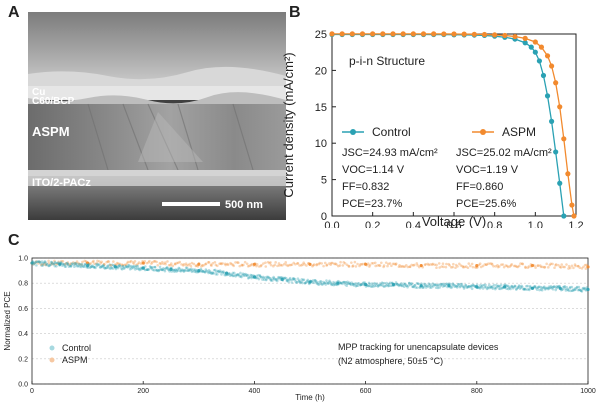  I want to click on stability-x-tick-label: 1000, so click(588, 391).